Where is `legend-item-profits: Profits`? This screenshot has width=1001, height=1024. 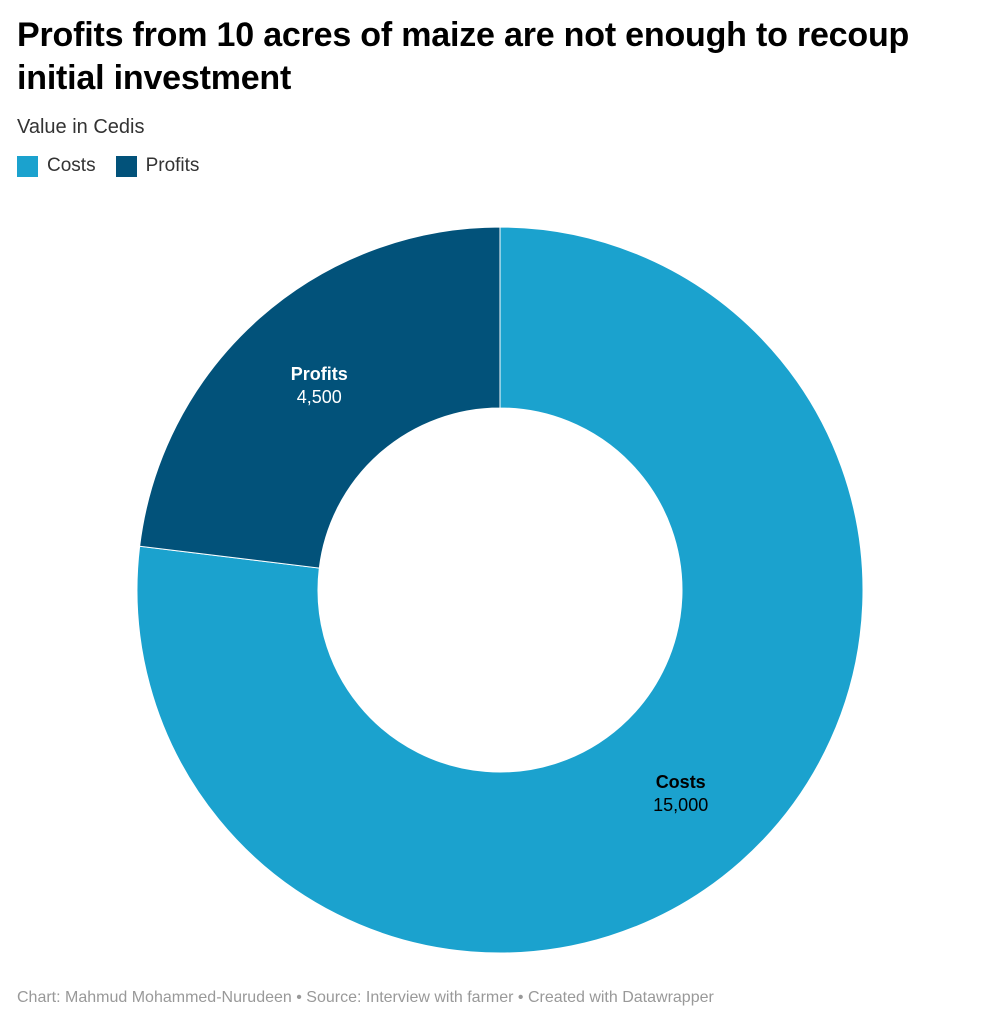 legend-item-profits: Profits is located at coordinates (157, 166).